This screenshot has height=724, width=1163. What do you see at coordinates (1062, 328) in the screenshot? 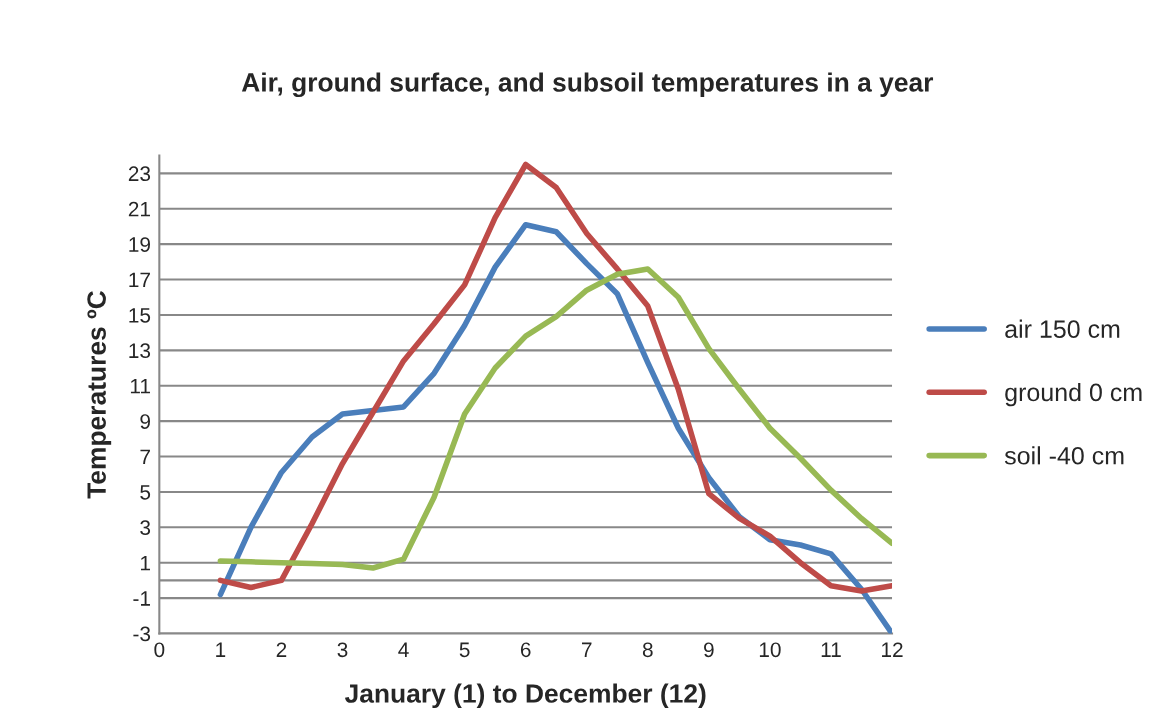
I see `legend-label: air 150 cm` at bounding box center [1062, 328].